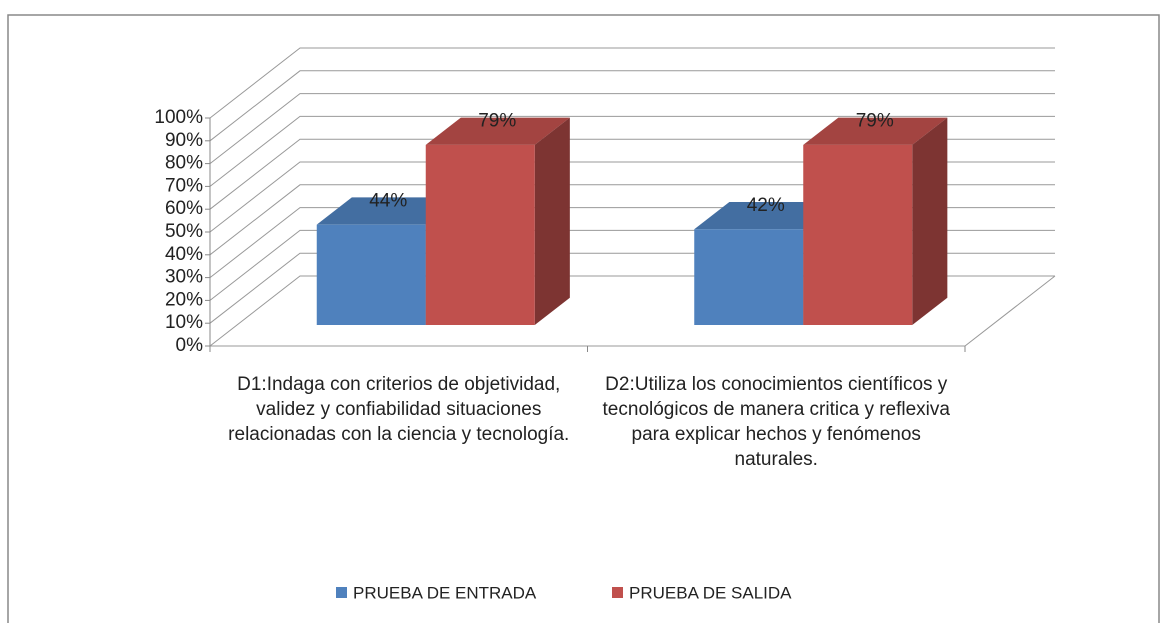  What do you see at coordinates (184, 299) in the screenshot?
I see `y-tick-label: 20%` at bounding box center [184, 299].